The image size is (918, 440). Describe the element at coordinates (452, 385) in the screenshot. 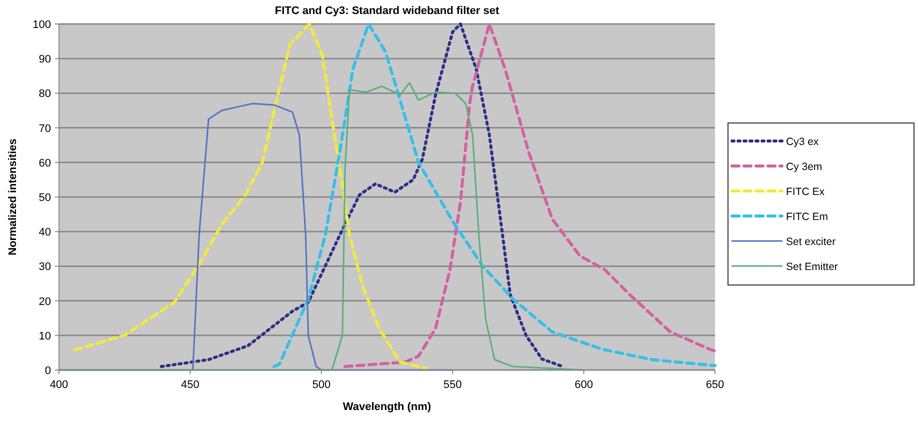

I see `x-tick-label: 550` at that location.